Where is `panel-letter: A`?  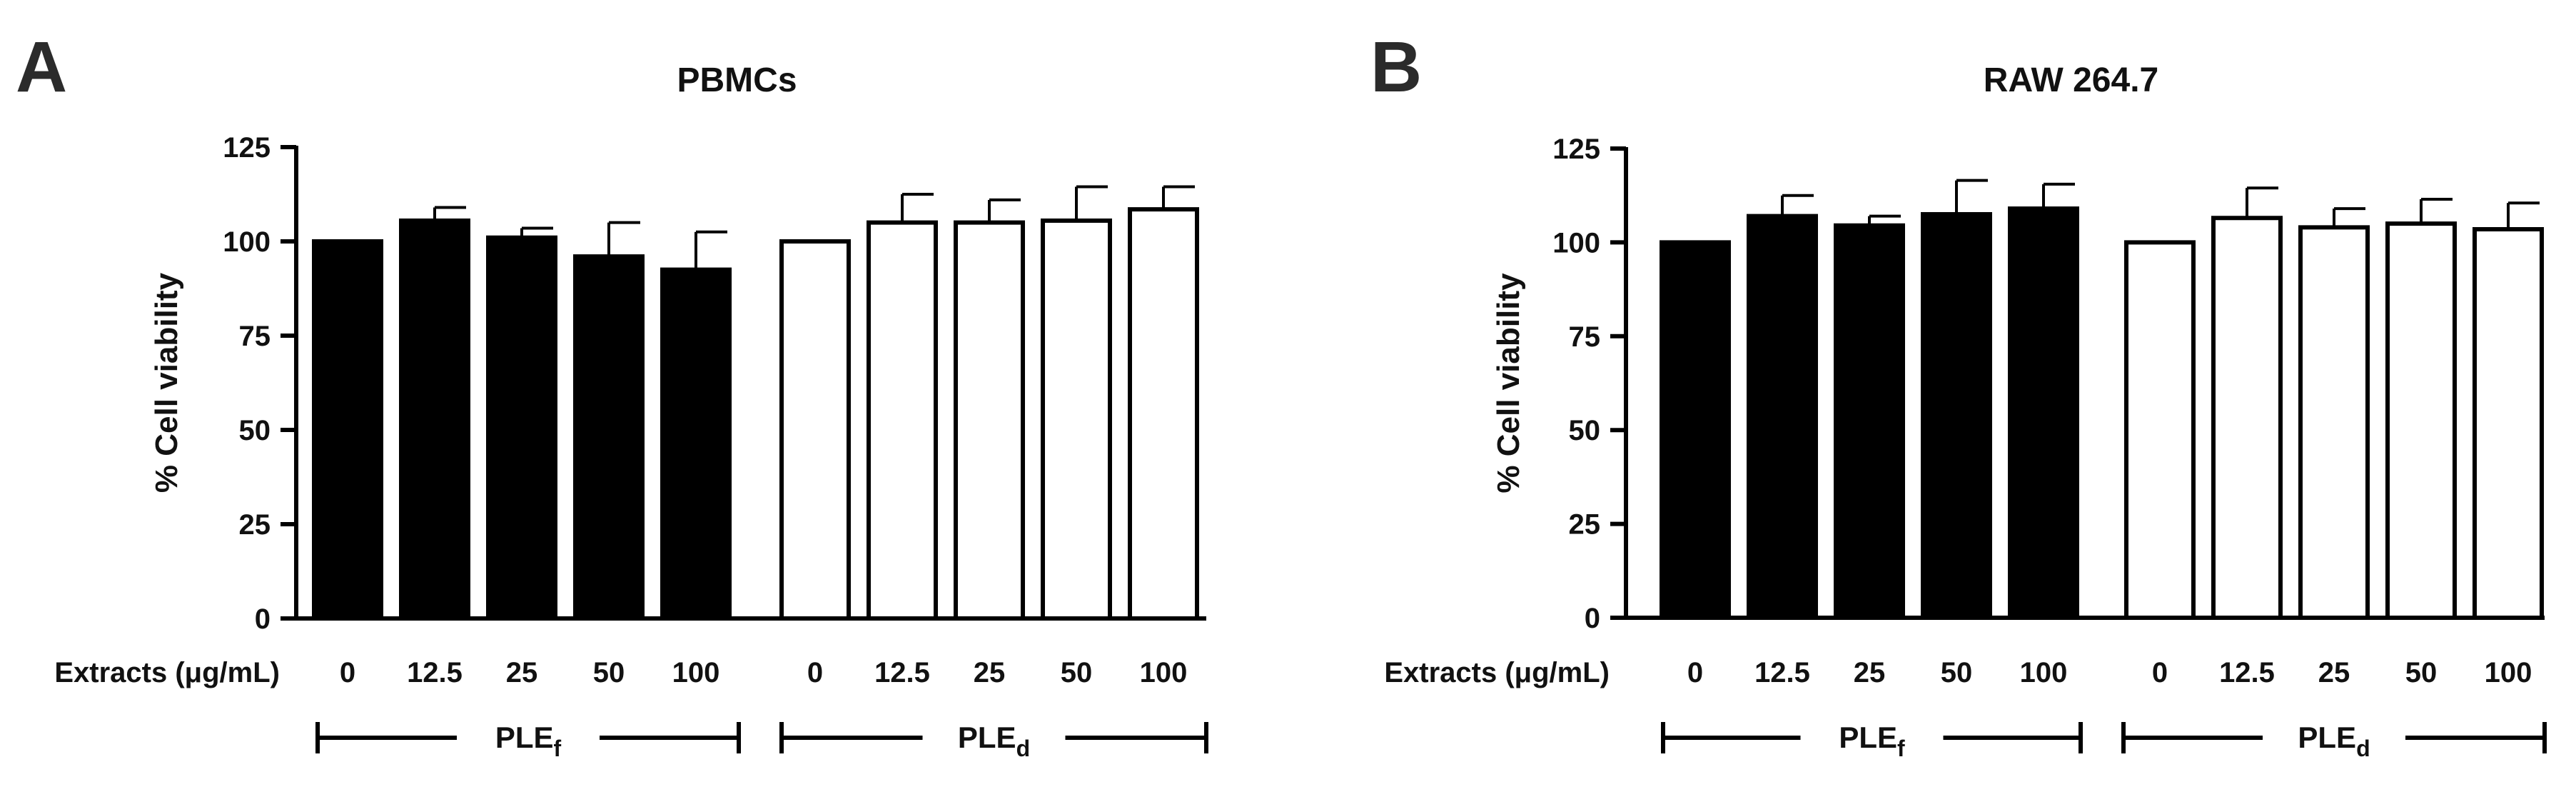 panel-letter: A is located at coordinates (41, 67).